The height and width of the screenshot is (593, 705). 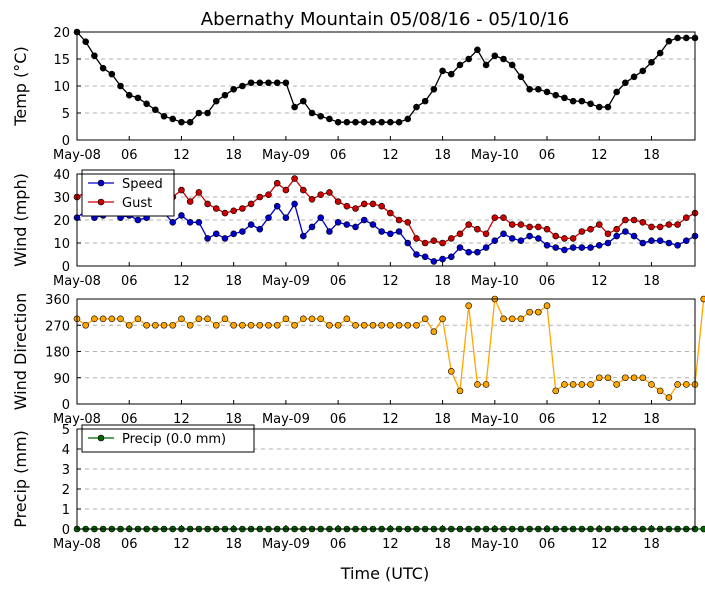 What do you see at coordinates (142, 184) in the screenshot?
I see `legend-label: Speed` at bounding box center [142, 184].